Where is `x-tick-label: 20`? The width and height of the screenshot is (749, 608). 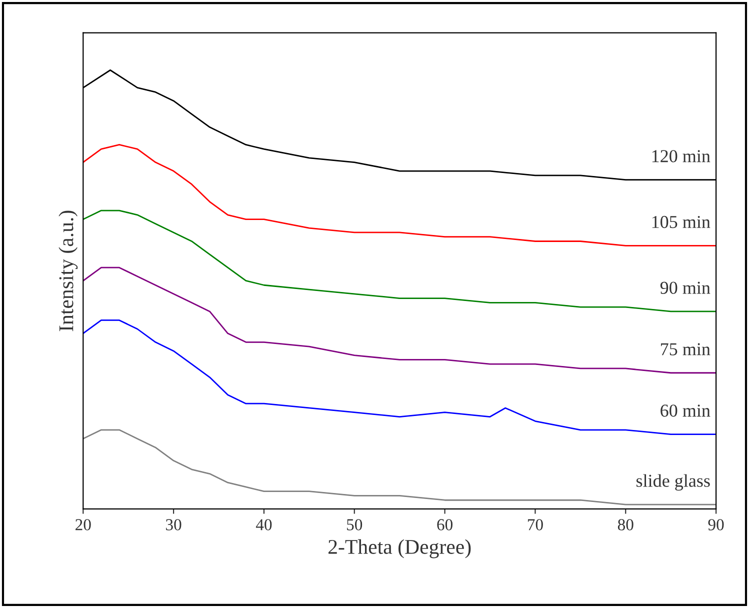 x-tick-label: 20 is located at coordinates (83, 524).